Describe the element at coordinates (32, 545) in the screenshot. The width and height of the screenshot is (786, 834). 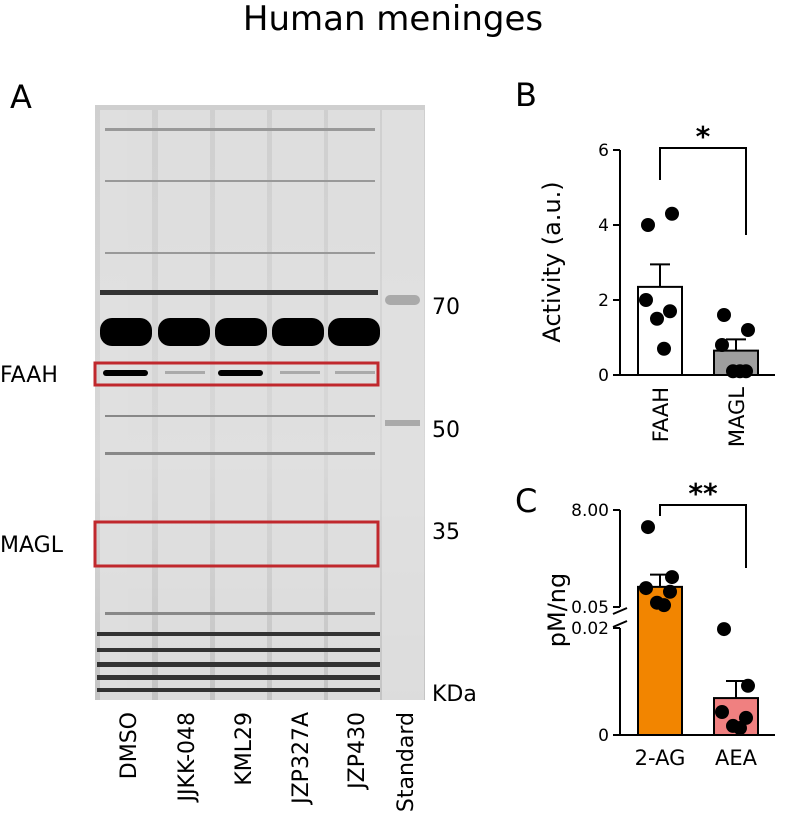
I see `band-label: MAGL` at that location.